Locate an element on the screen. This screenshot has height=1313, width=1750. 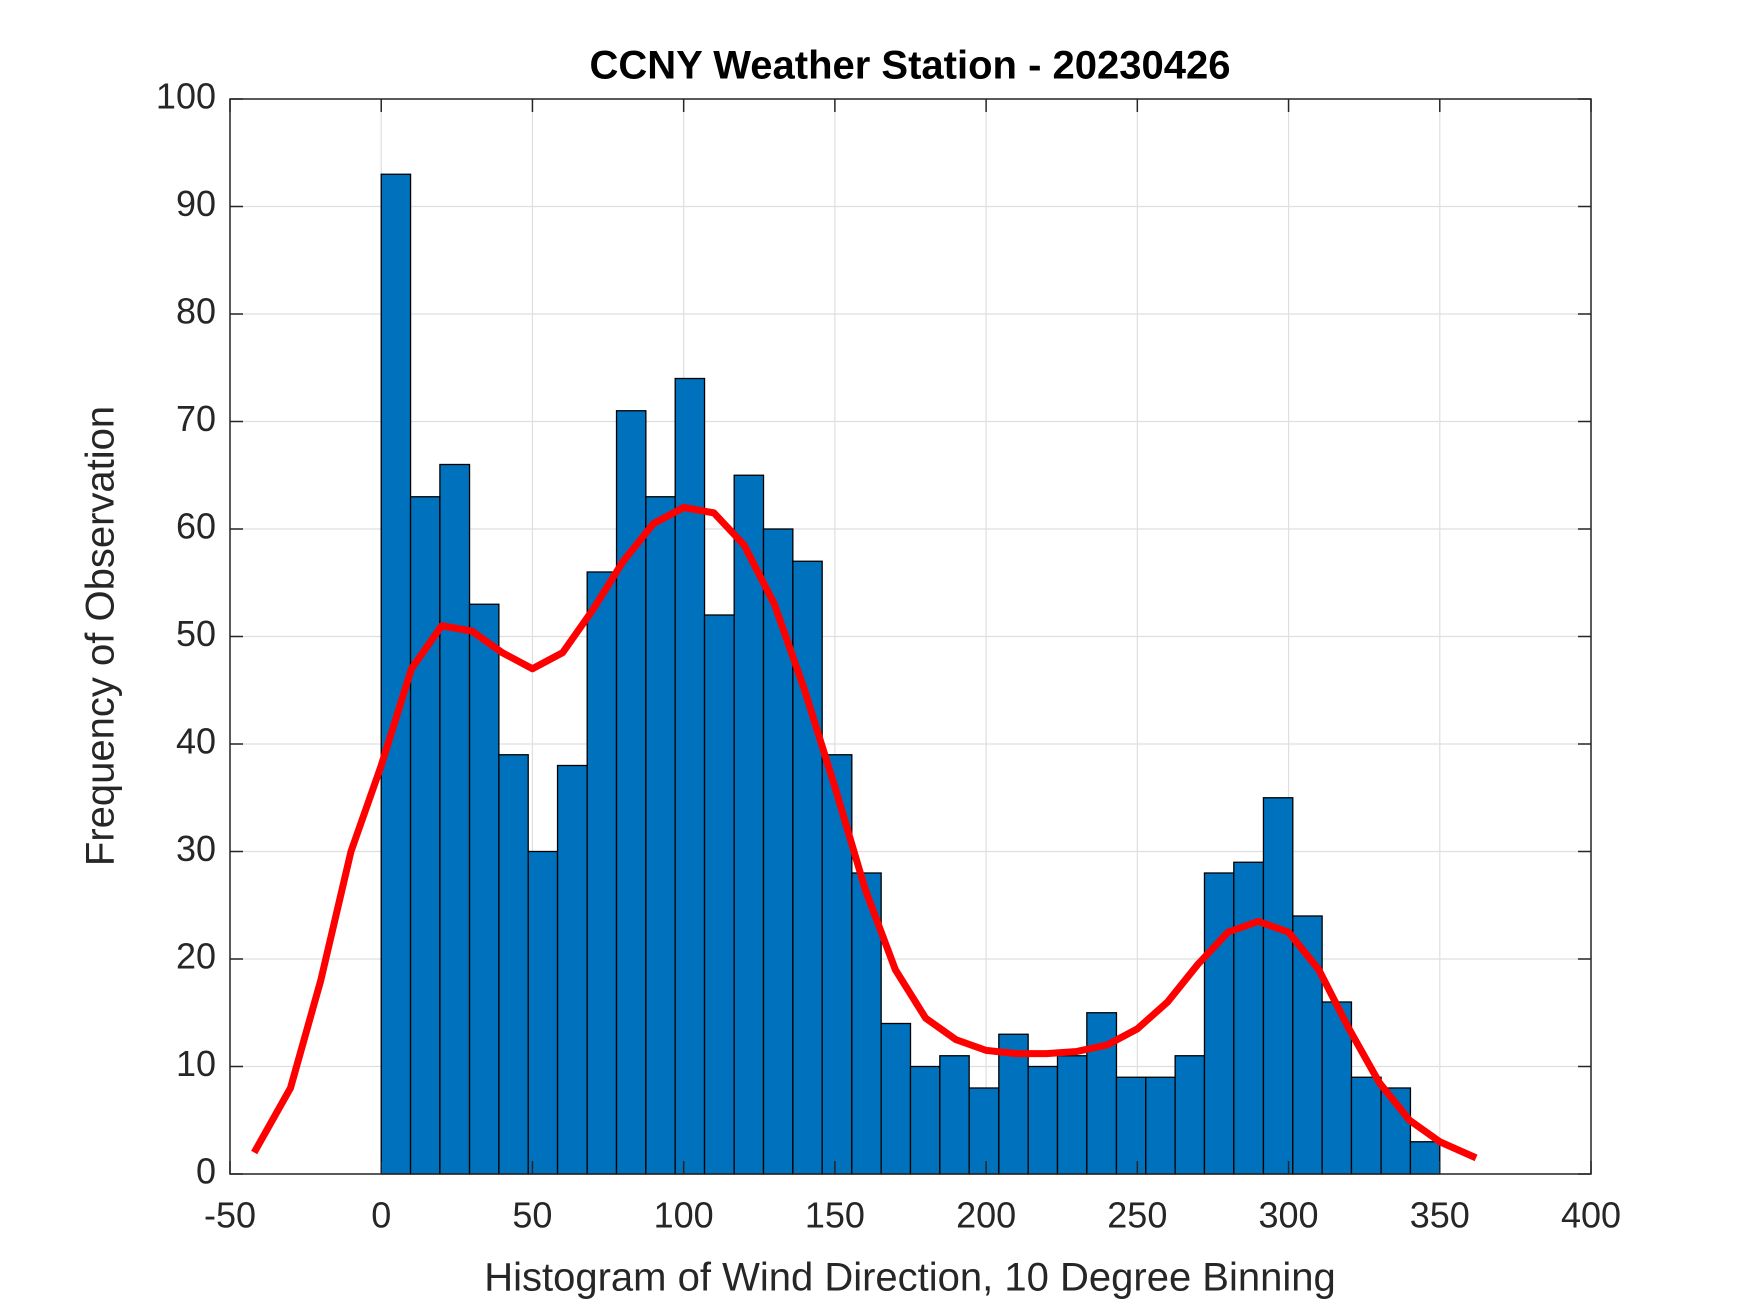
y-tick-label: 30 is located at coordinates (196, 848).